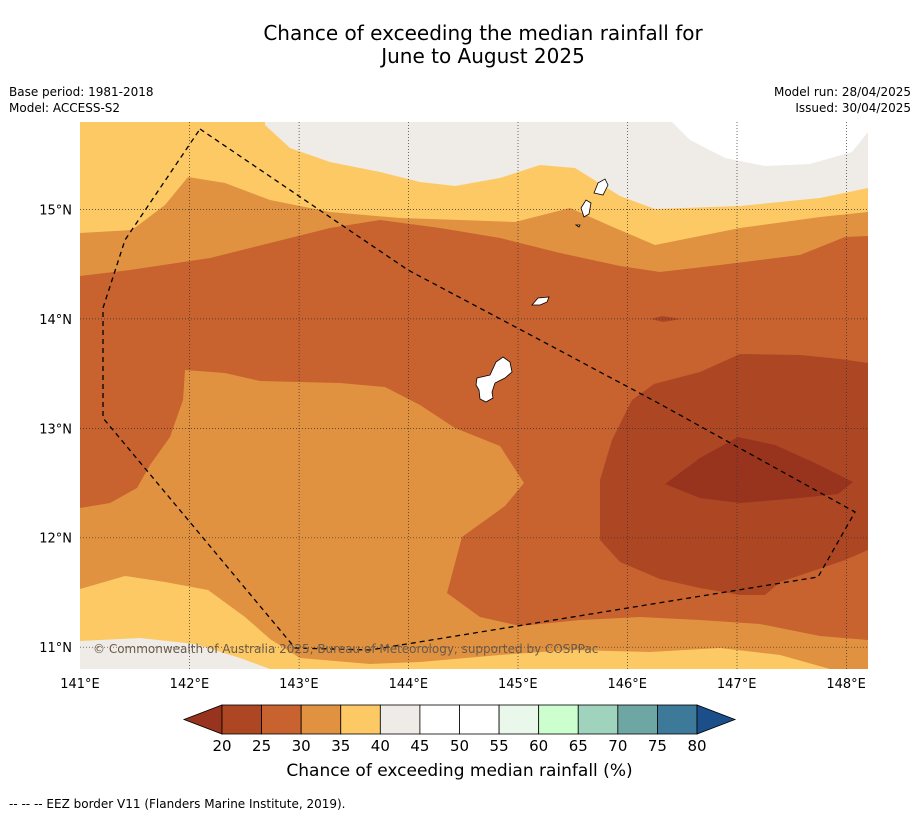 The height and width of the screenshot is (816, 919). Describe the element at coordinates (853, 108) in the screenshot. I see `issued-date: Issued: 30/04/2025` at that location.